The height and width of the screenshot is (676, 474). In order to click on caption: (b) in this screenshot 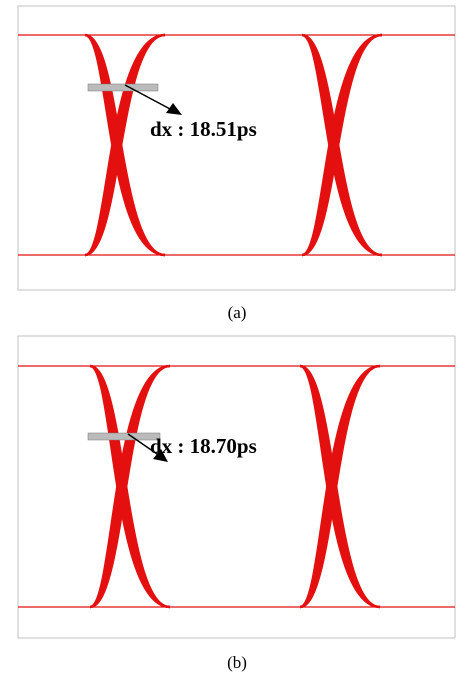, I will do `click(237, 662)`.